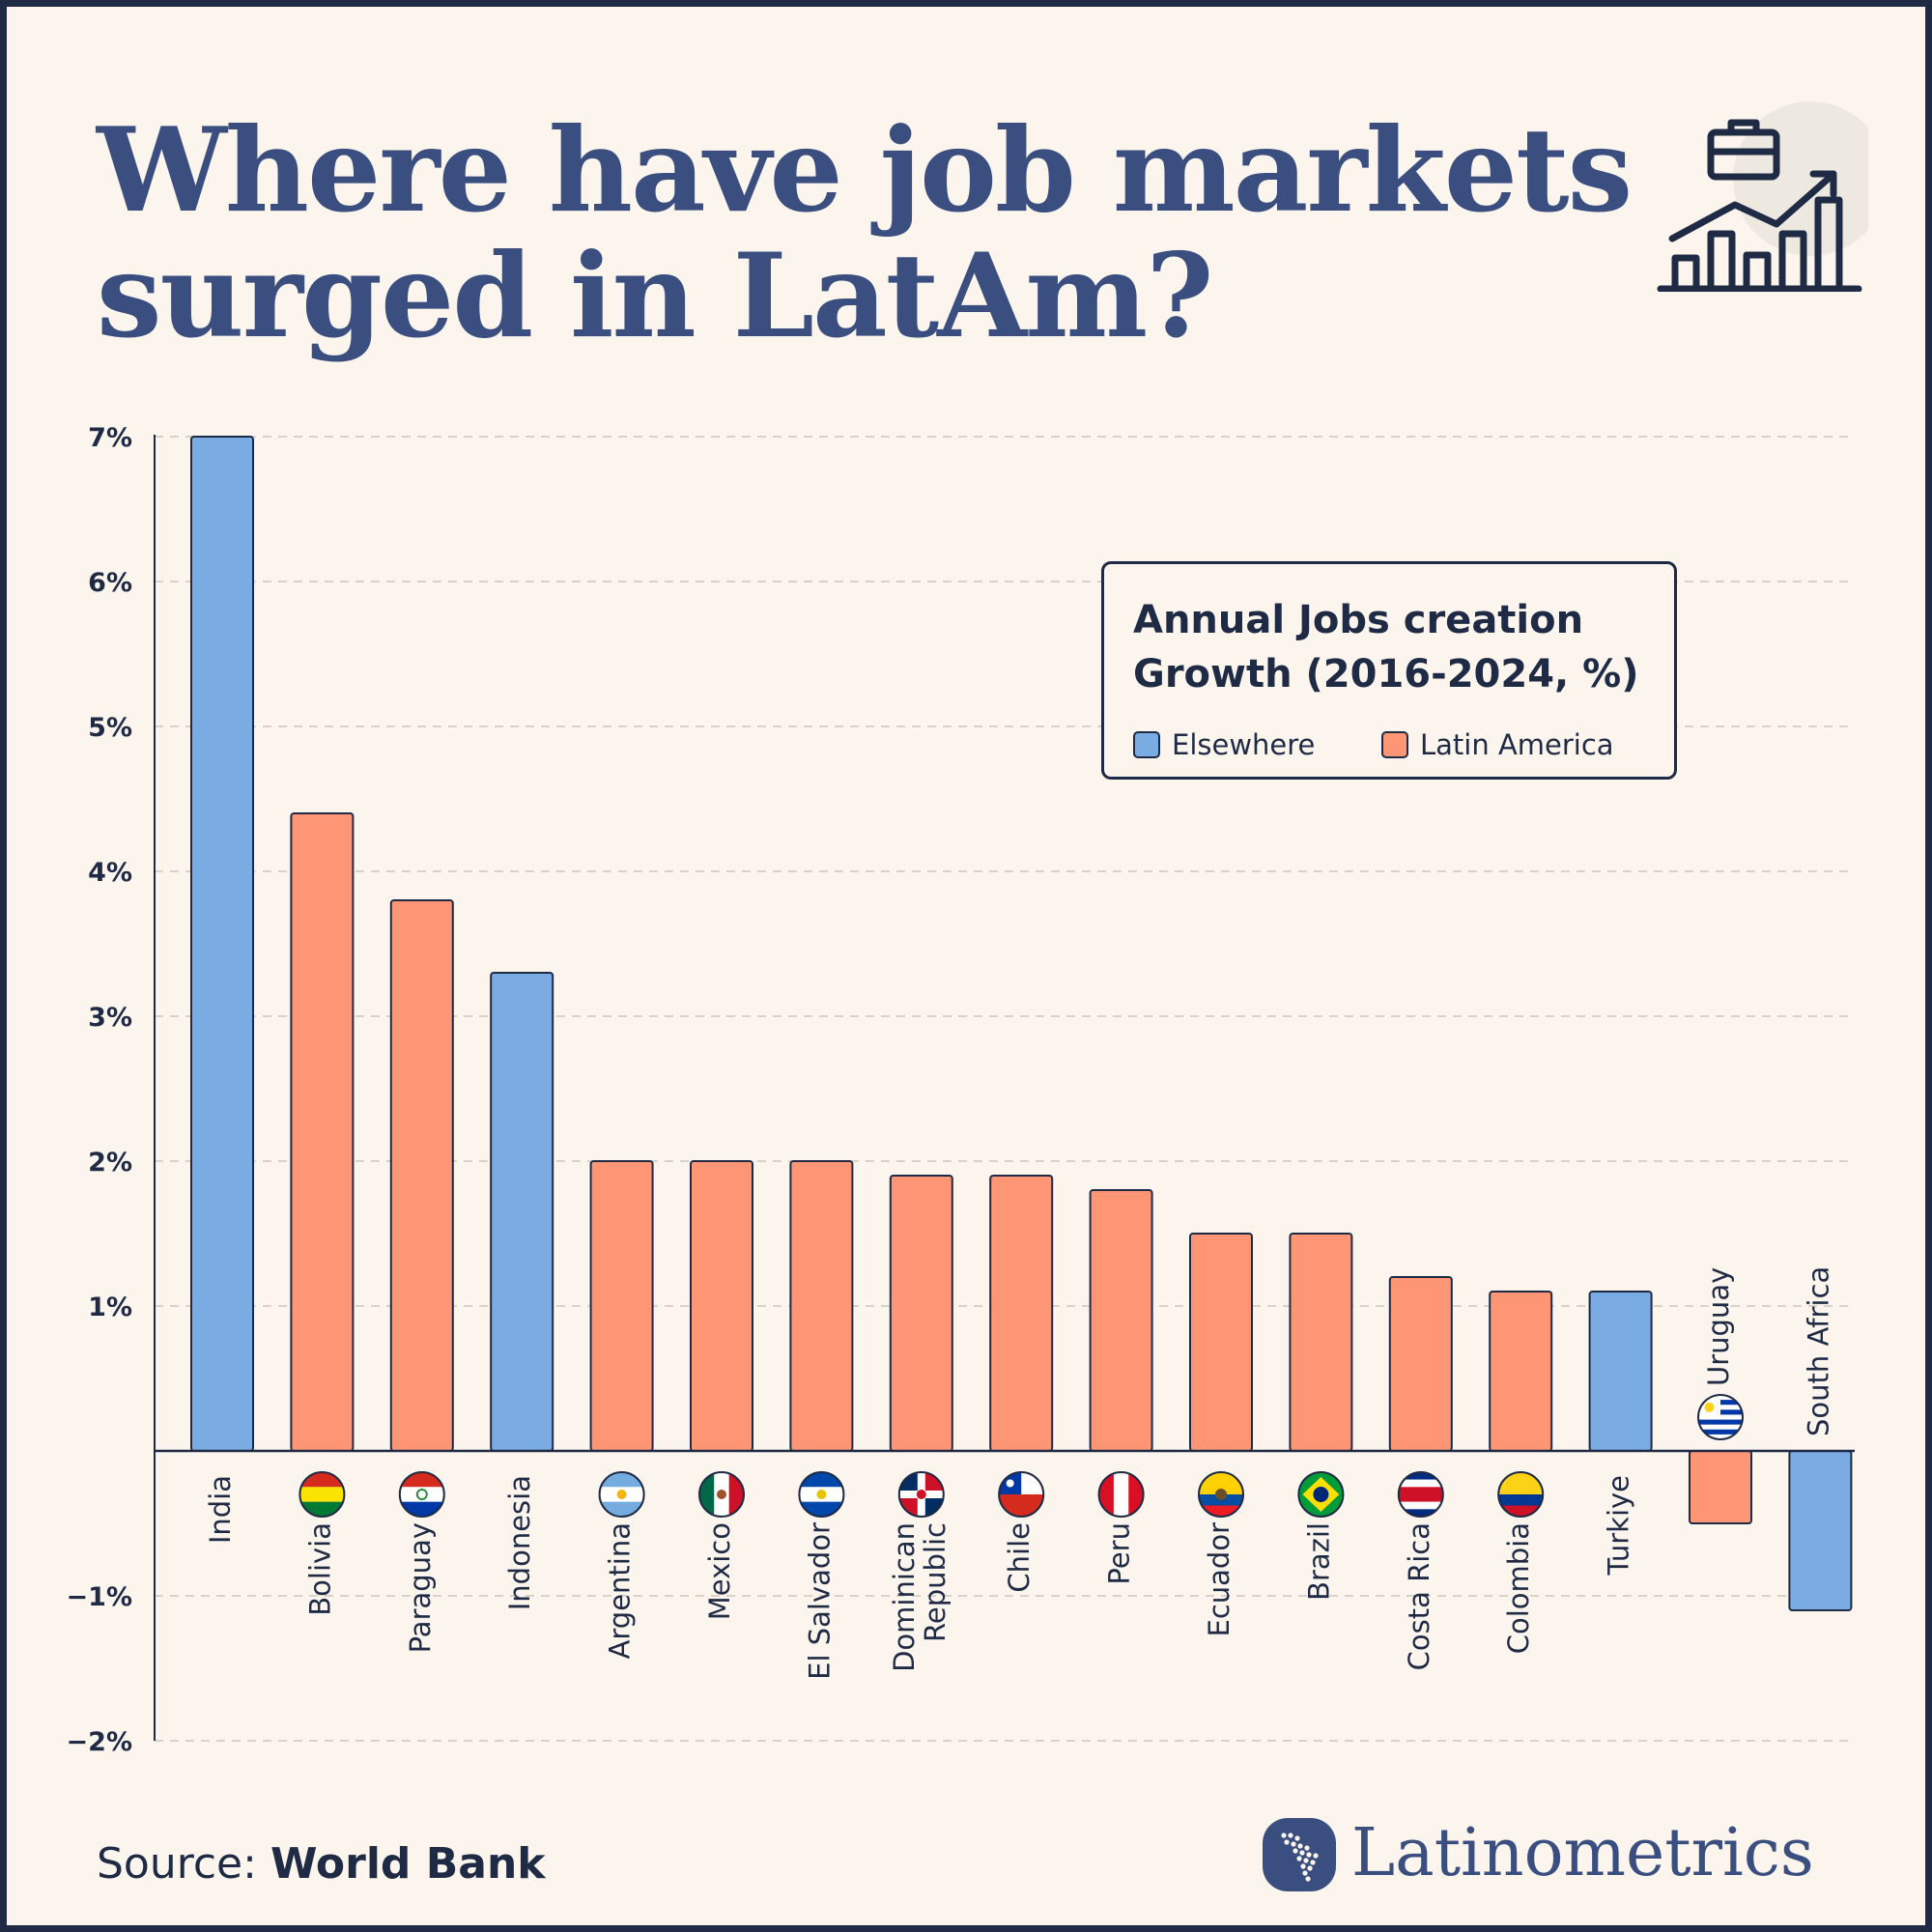 The height and width of the screenshot is (1932, 1932). What do you see at coordinates (421, 1494) in the screenshot?
I see `flag-paraguay-icon` at bounding box center [421, 1494].